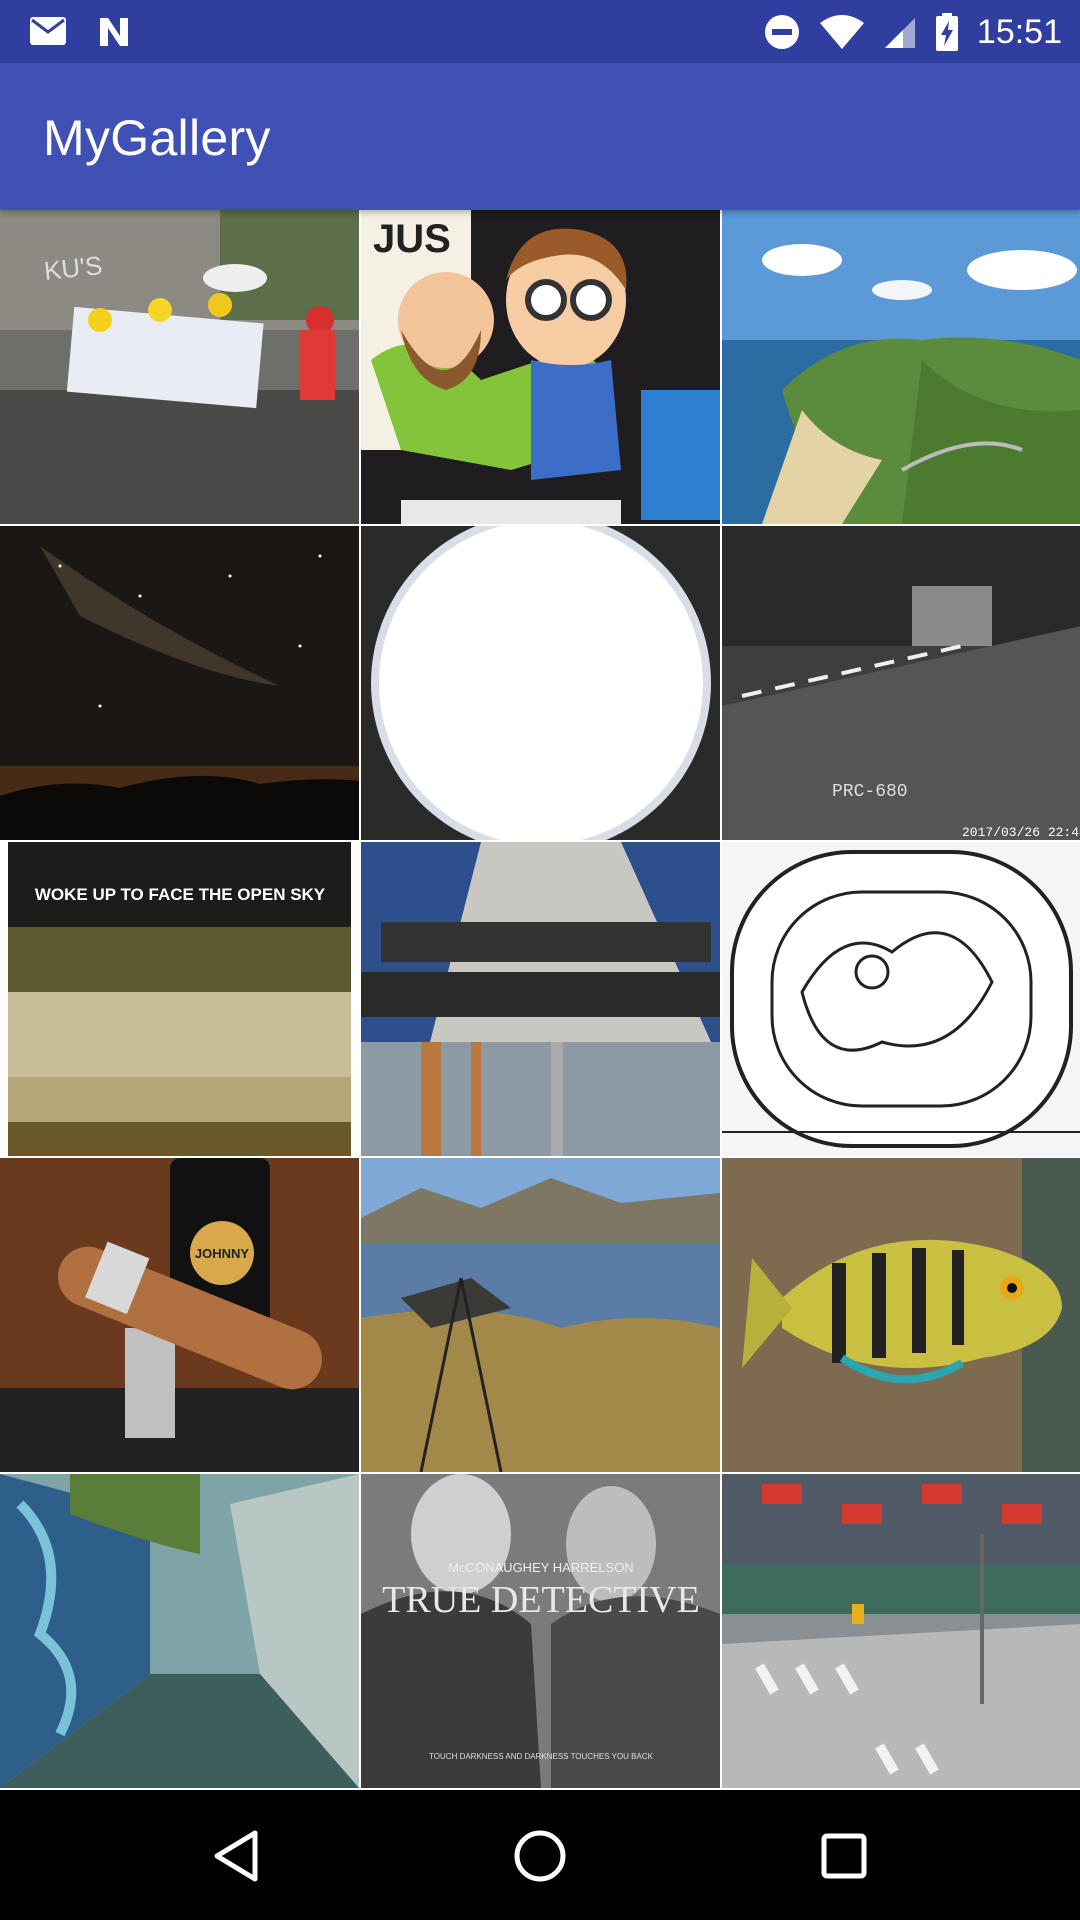  Describe the element at coordinates (901, 1631) in the screenshot. I see `thumbnail-city-street-crossing` at that location.